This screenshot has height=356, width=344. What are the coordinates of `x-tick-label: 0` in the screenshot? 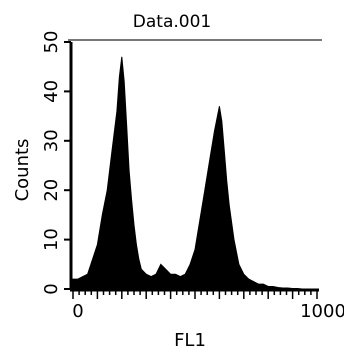 It's located at (77, 311).